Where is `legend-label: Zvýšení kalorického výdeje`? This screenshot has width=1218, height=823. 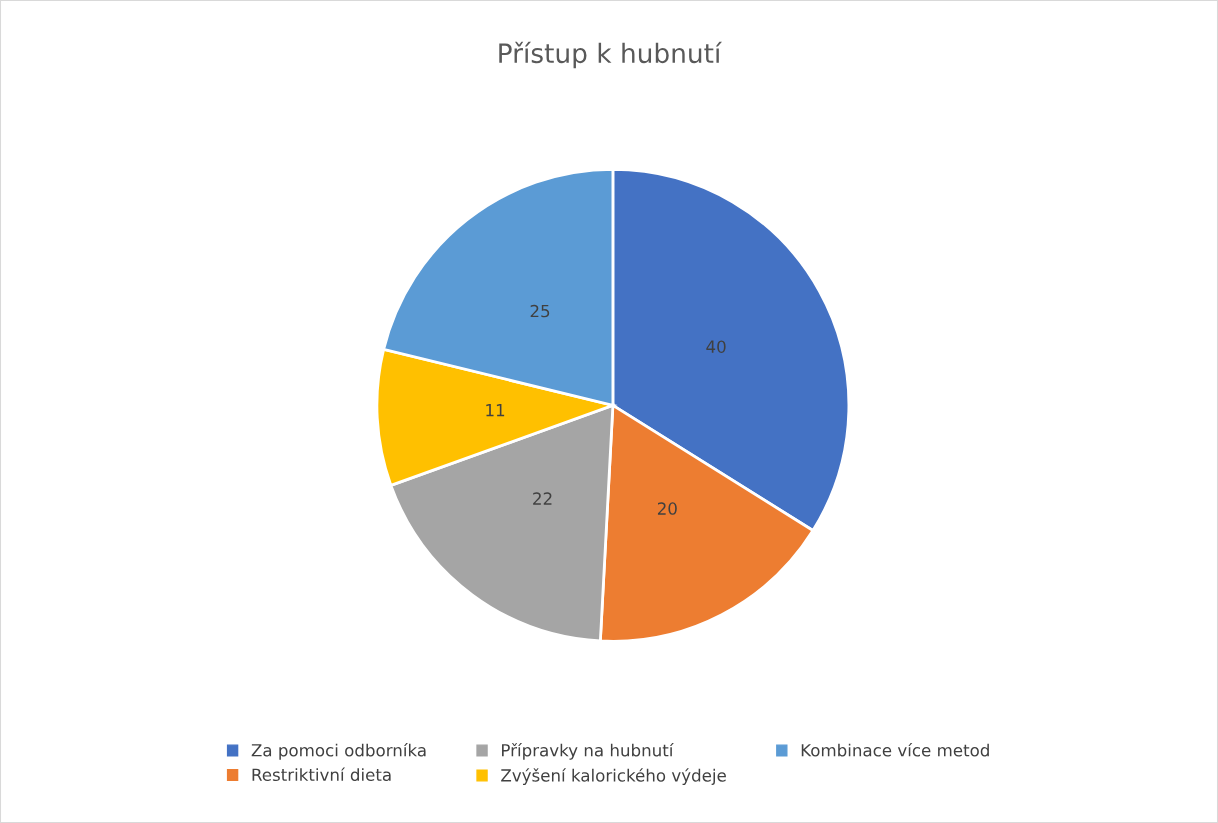 legend-label: Zvýšení kalorického výdeje is located at coordinates (613, 776).